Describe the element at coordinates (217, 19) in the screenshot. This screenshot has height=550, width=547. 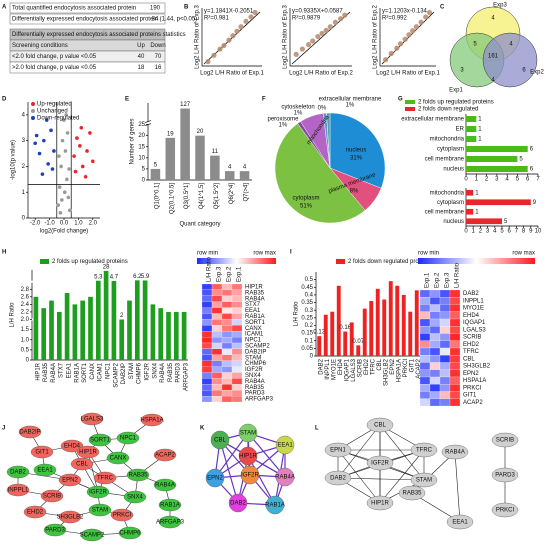
I see `equation: R²=0.981` at that location.